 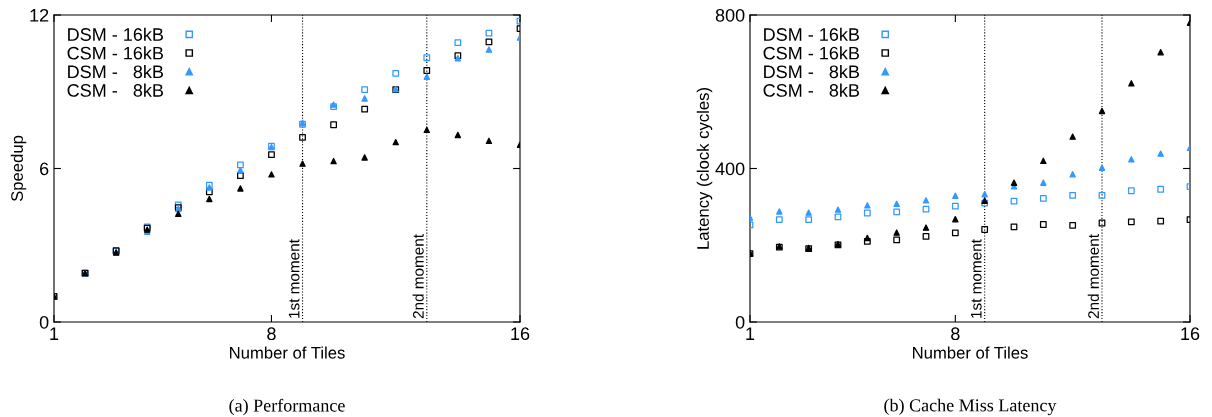 I want to click on y-tick-label: 6, so click(x=44, y=169).